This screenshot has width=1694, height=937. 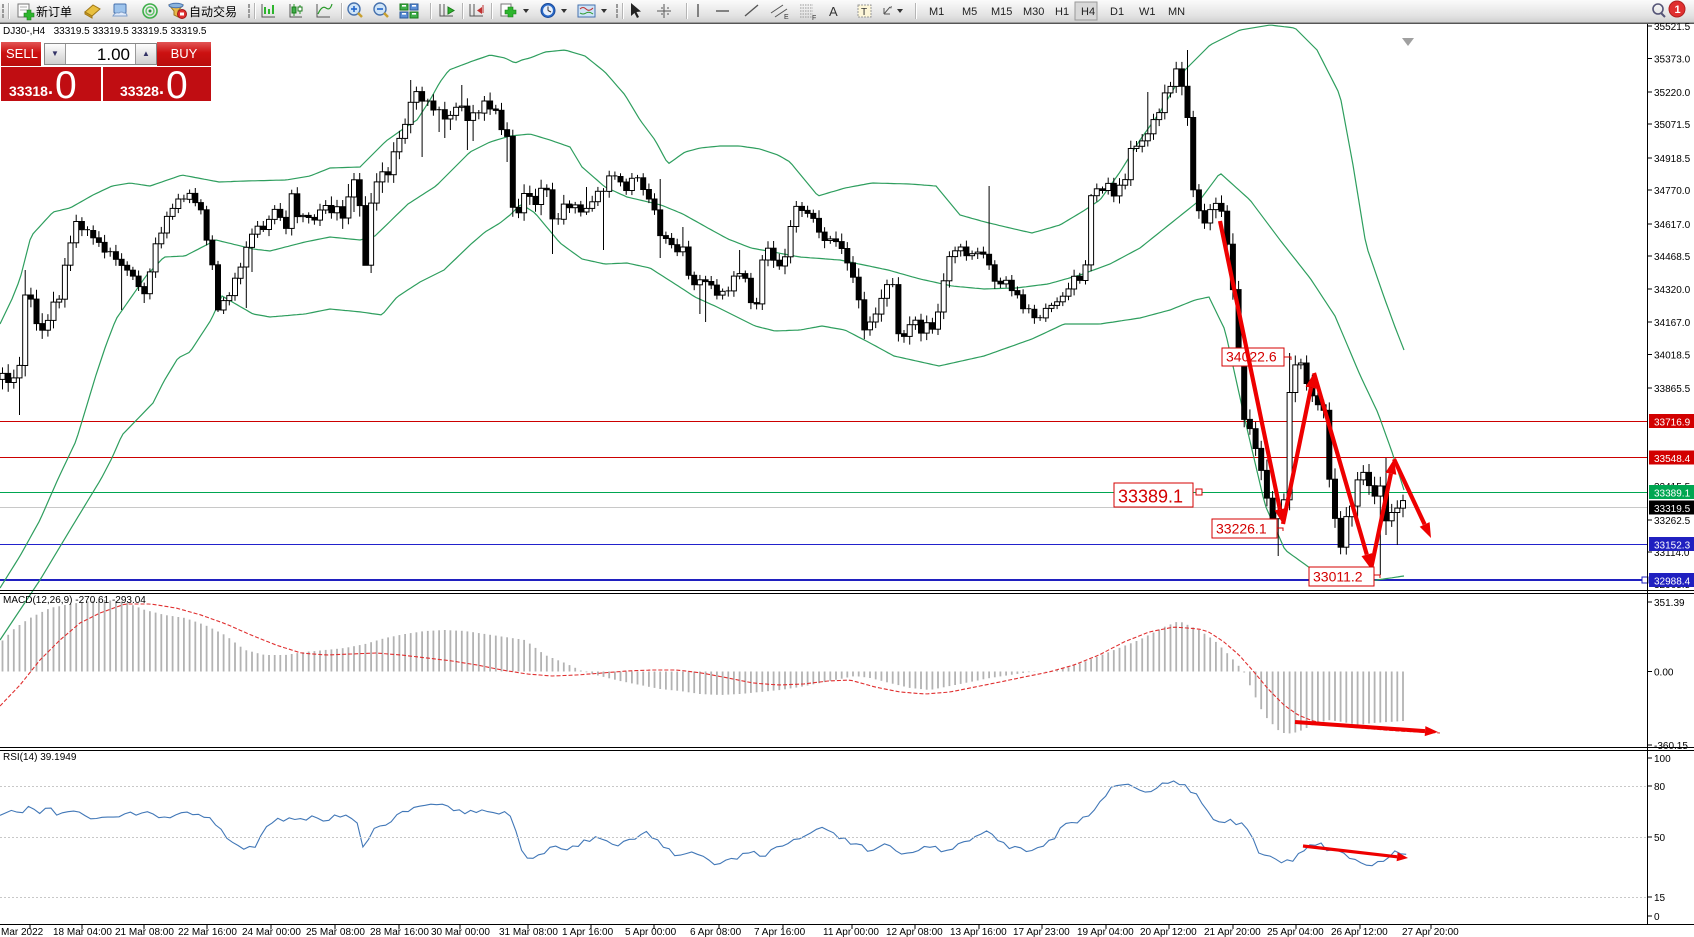 I want to click on svg-text: F, so click(x=814, y=18).